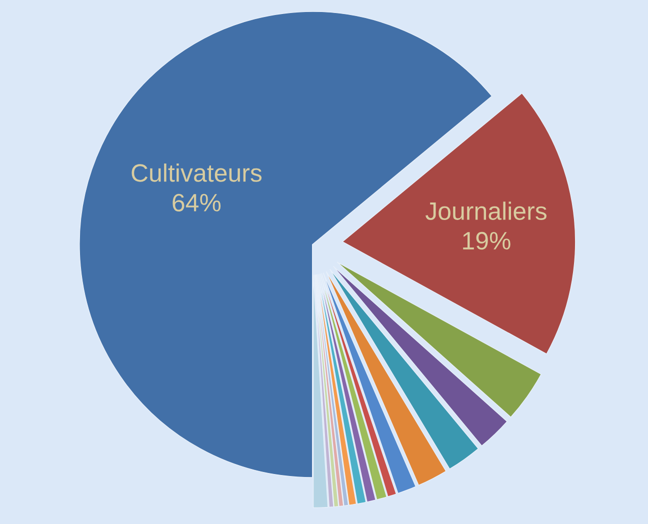 This screenshot has height=524, width=648. Describe the element at coordinates (197, 173) in the screenshot. I see `slice-label: Cultivateurs` at that location.